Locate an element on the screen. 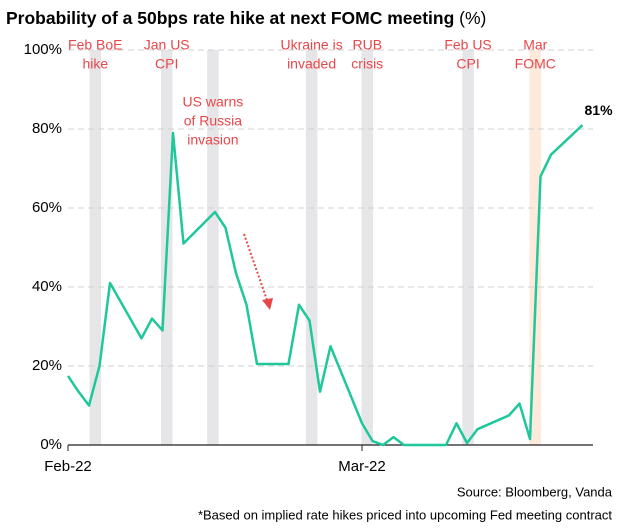 The image size is (625, 529). event-label: US warns is located at coordinates (213, 102).